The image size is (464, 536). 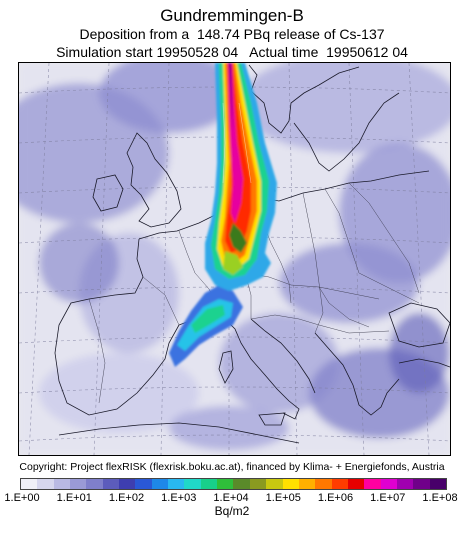 I want to click on plume-streaks, so click(x=237, y=143).